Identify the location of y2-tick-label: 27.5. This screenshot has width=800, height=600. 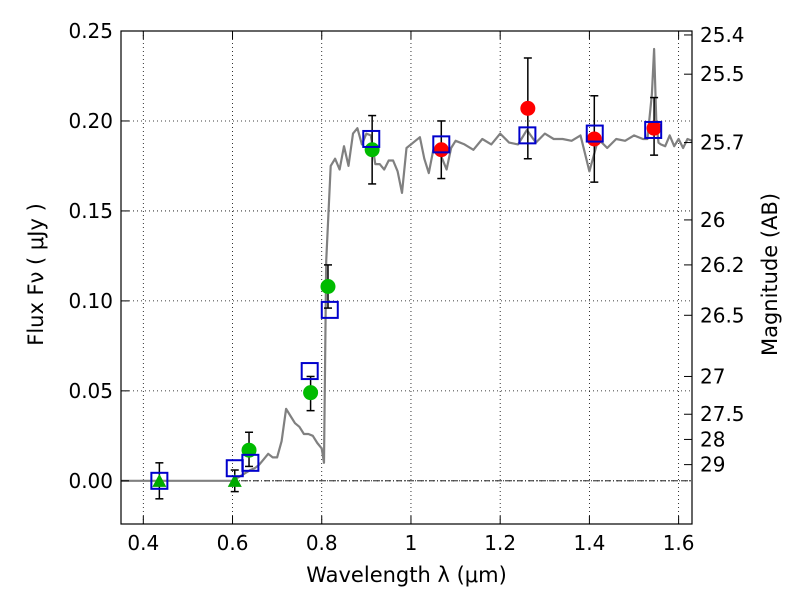
(722, 414).